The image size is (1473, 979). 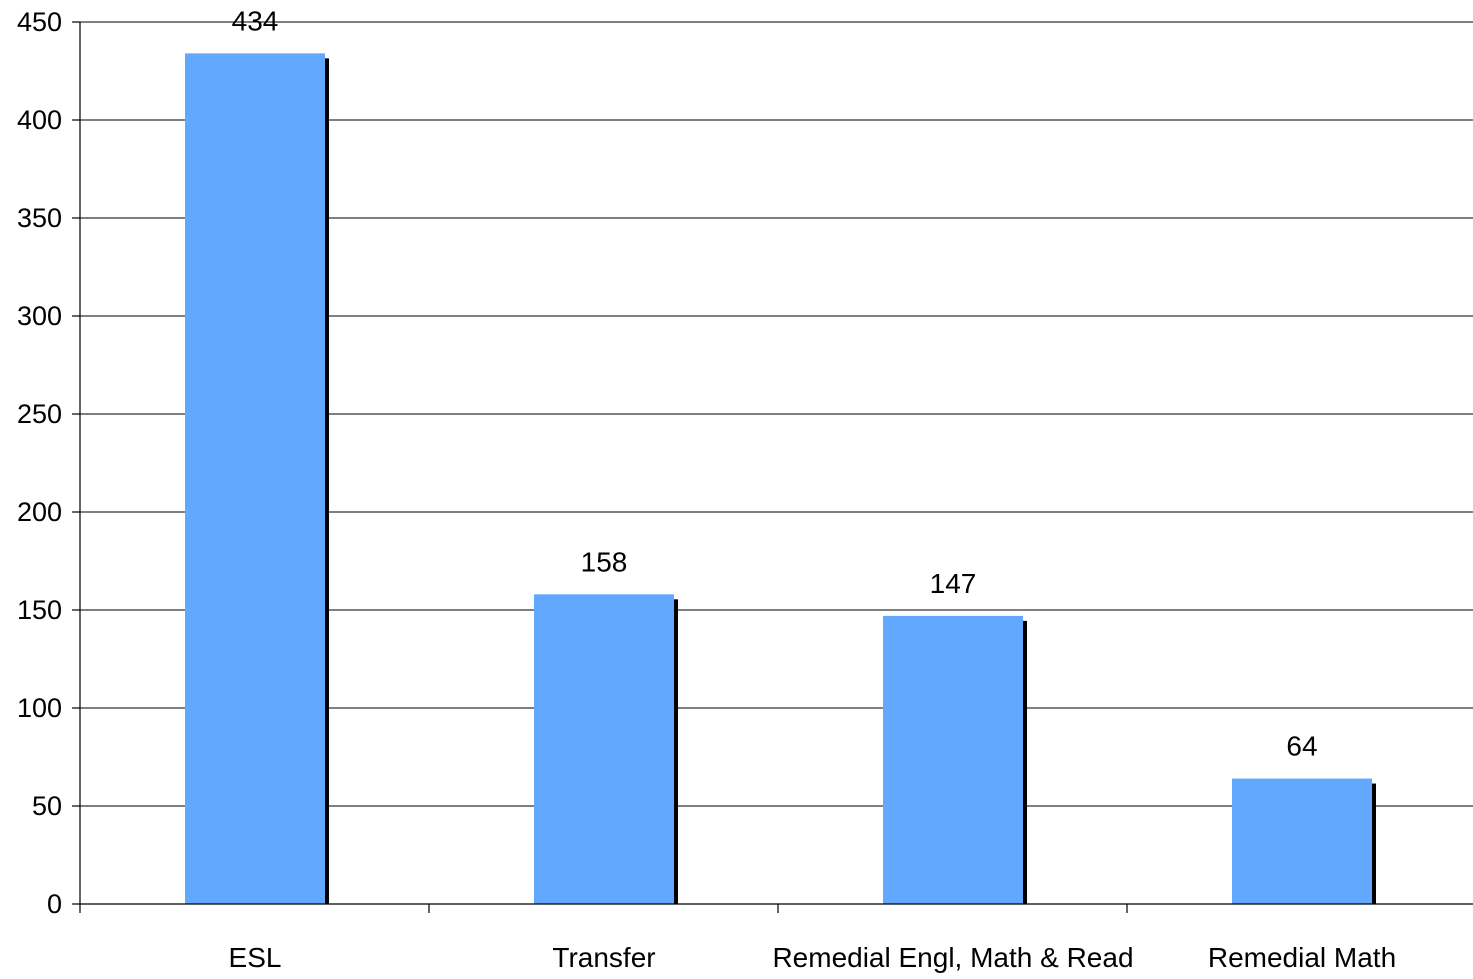 What do you see at coordinates (47, 806) in the screenshot?
I see `ytick-label-50: 50` at bounding box center [47, 806].